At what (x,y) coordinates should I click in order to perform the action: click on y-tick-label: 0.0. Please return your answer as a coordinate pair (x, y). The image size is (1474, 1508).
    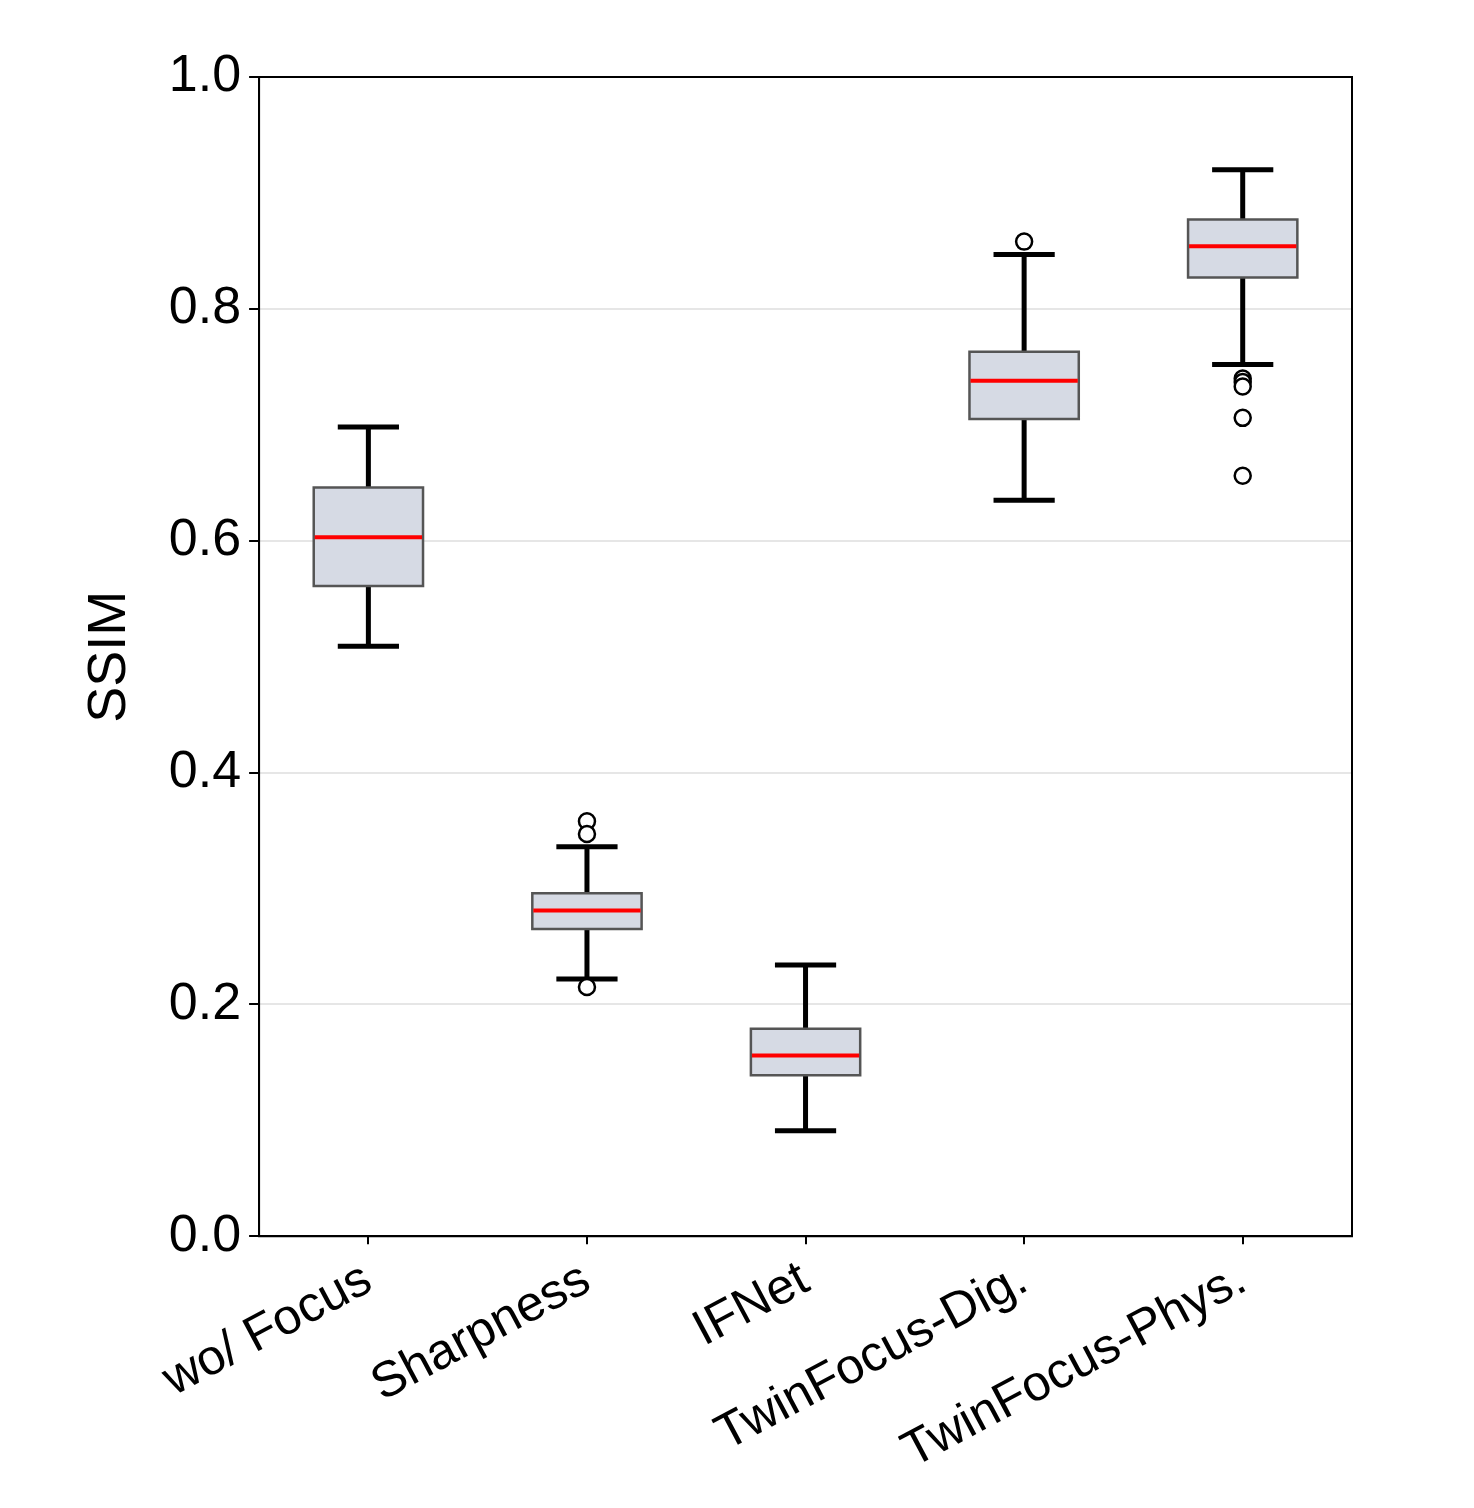
    Looking at the image, I should click on (205, 1232).